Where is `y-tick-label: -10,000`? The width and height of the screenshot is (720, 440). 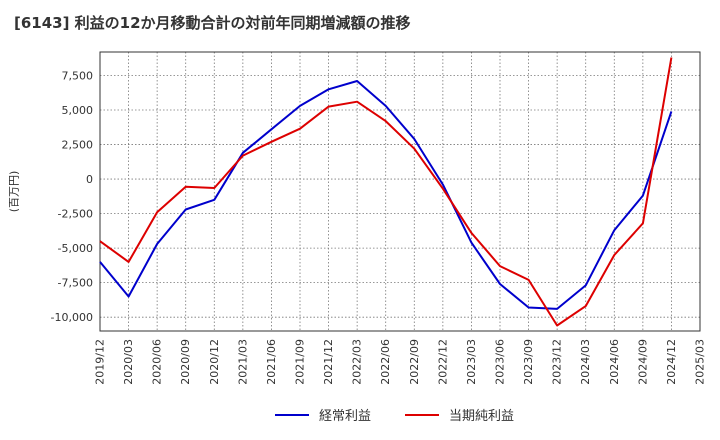
y-tick-label: -10,000 is located at coordinates (72, 317).